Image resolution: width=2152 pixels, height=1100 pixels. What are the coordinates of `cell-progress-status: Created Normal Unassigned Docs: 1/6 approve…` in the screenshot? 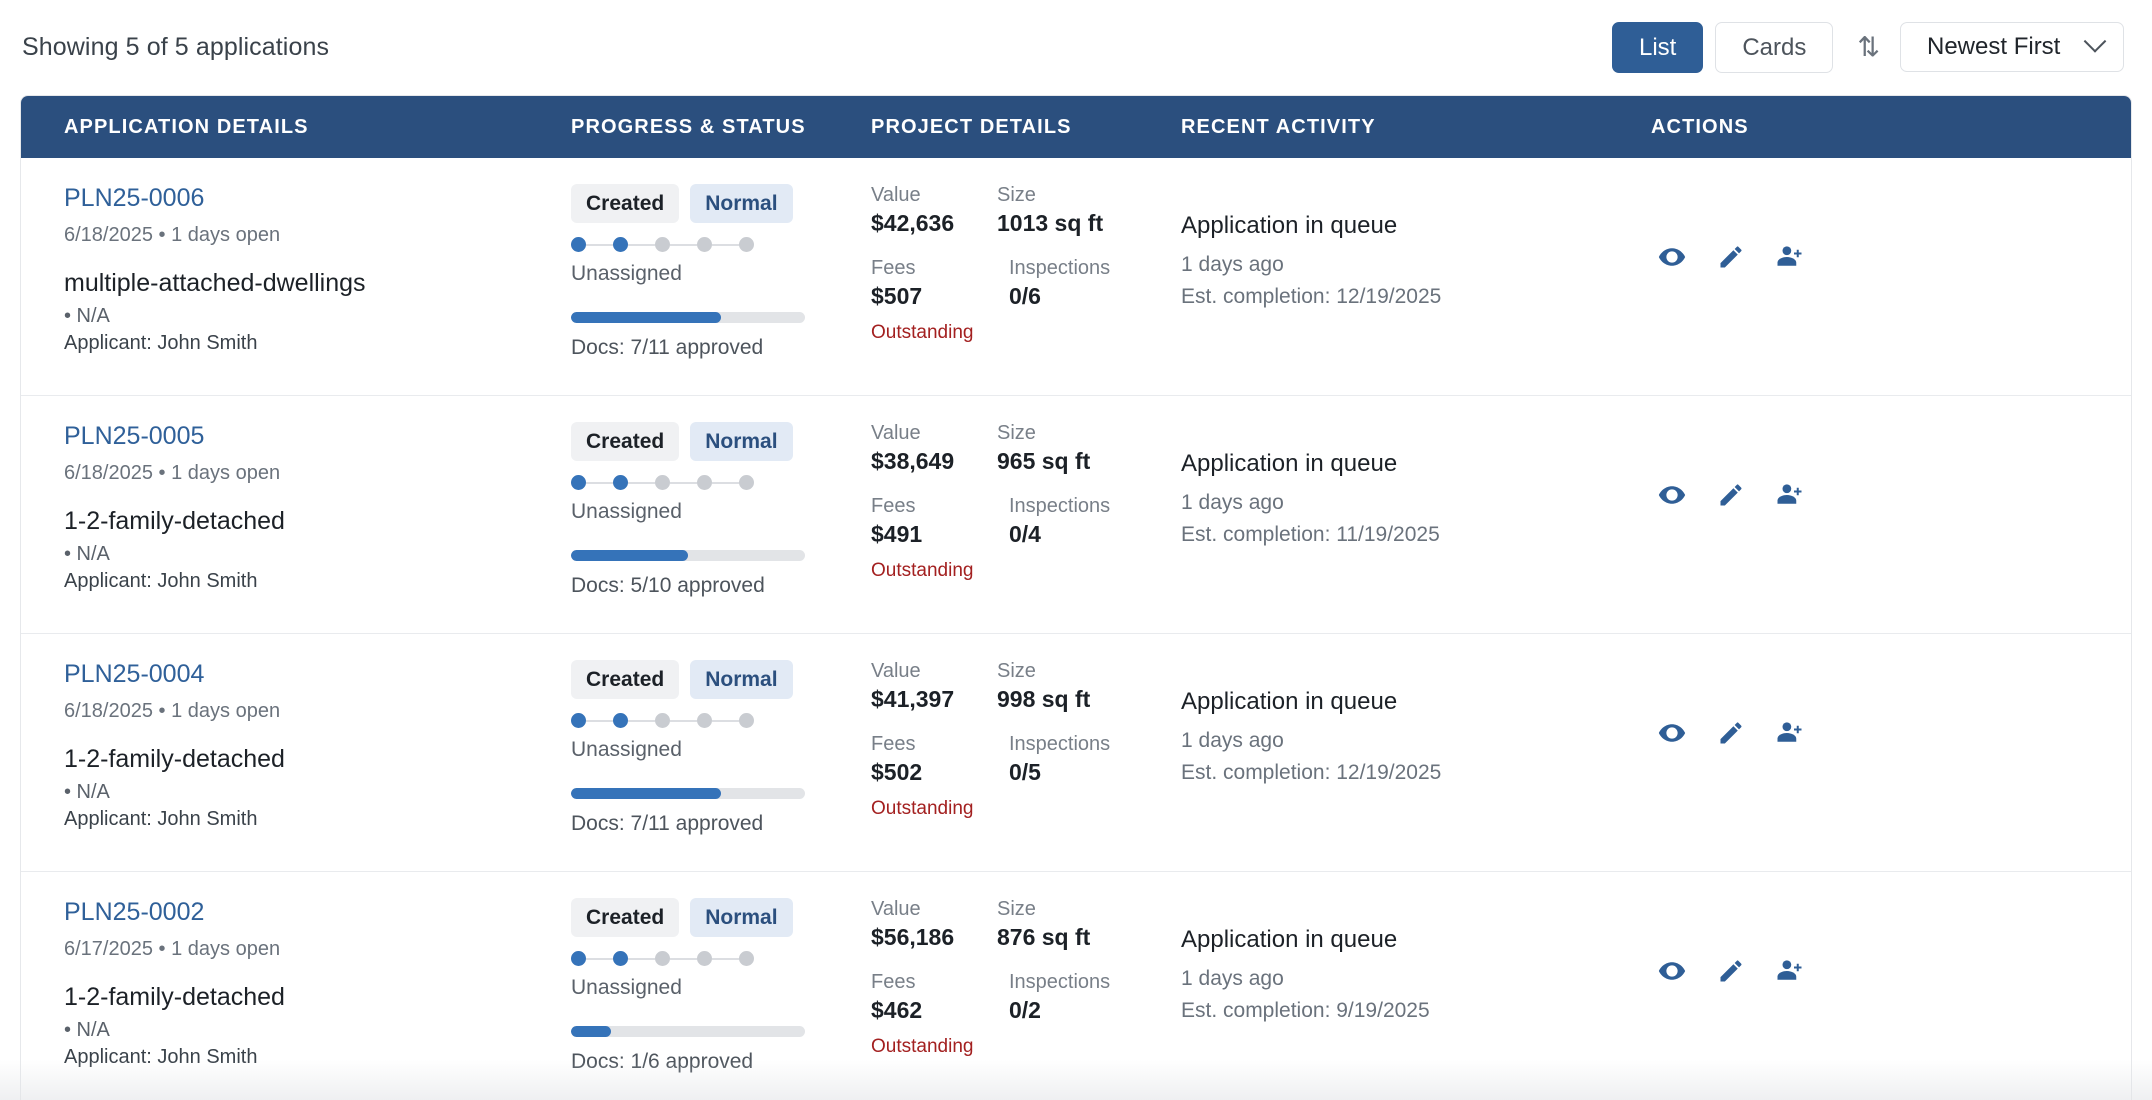 It's located at (721, 992).